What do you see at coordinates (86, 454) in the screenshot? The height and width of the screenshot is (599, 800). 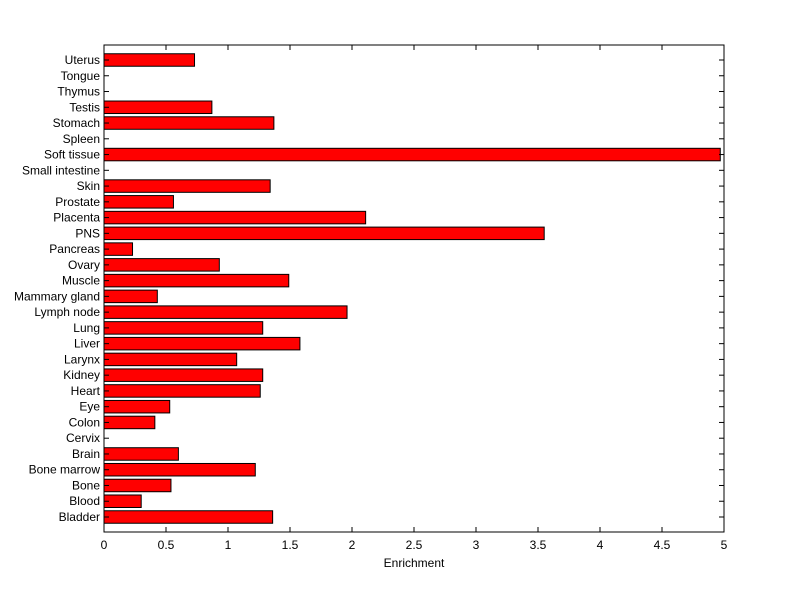 I see `y-tick-label: Brain` at bounding box center [86, 454].